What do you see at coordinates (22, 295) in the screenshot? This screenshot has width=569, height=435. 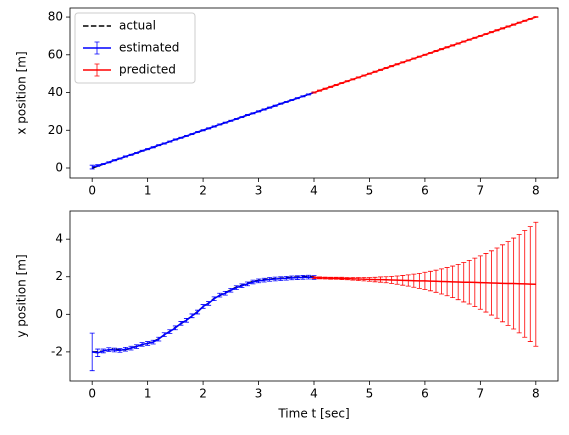 I see `y-axis-label: y position [m]` at bounding box center [22, 295].